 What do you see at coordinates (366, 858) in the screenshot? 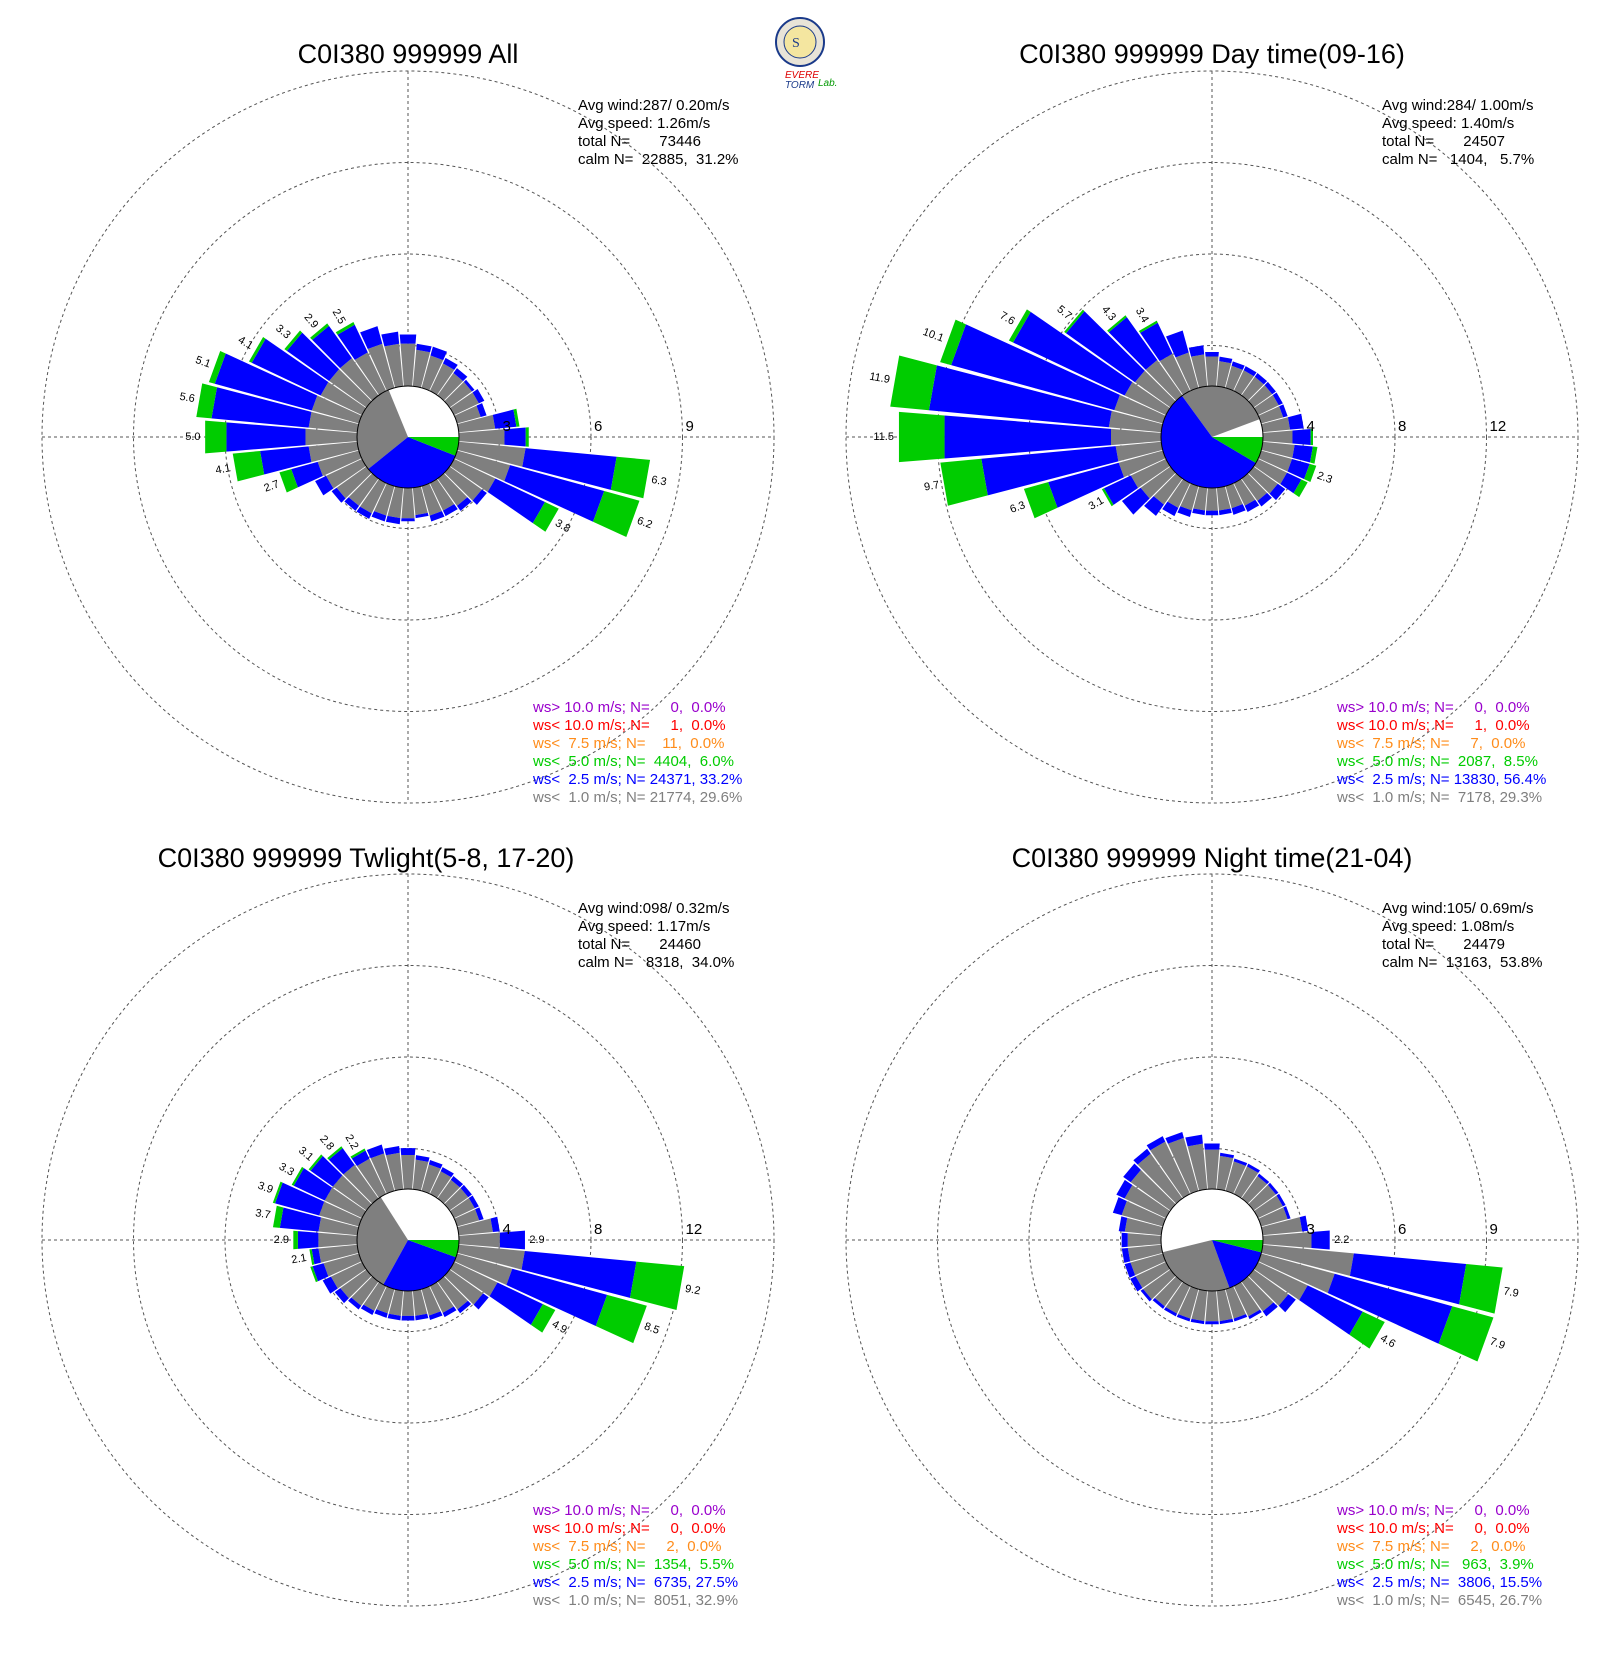
I see `panel-title: C0I380 999999 Twlight(5-8, 17-20)` at bounding box center [366, 858].